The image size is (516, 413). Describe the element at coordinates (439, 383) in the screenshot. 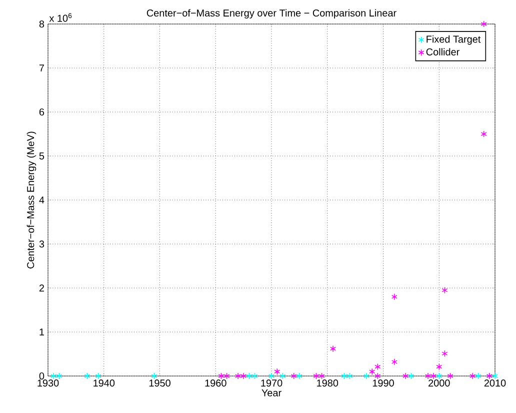

I see `x-tick-label: 2000` at that location.